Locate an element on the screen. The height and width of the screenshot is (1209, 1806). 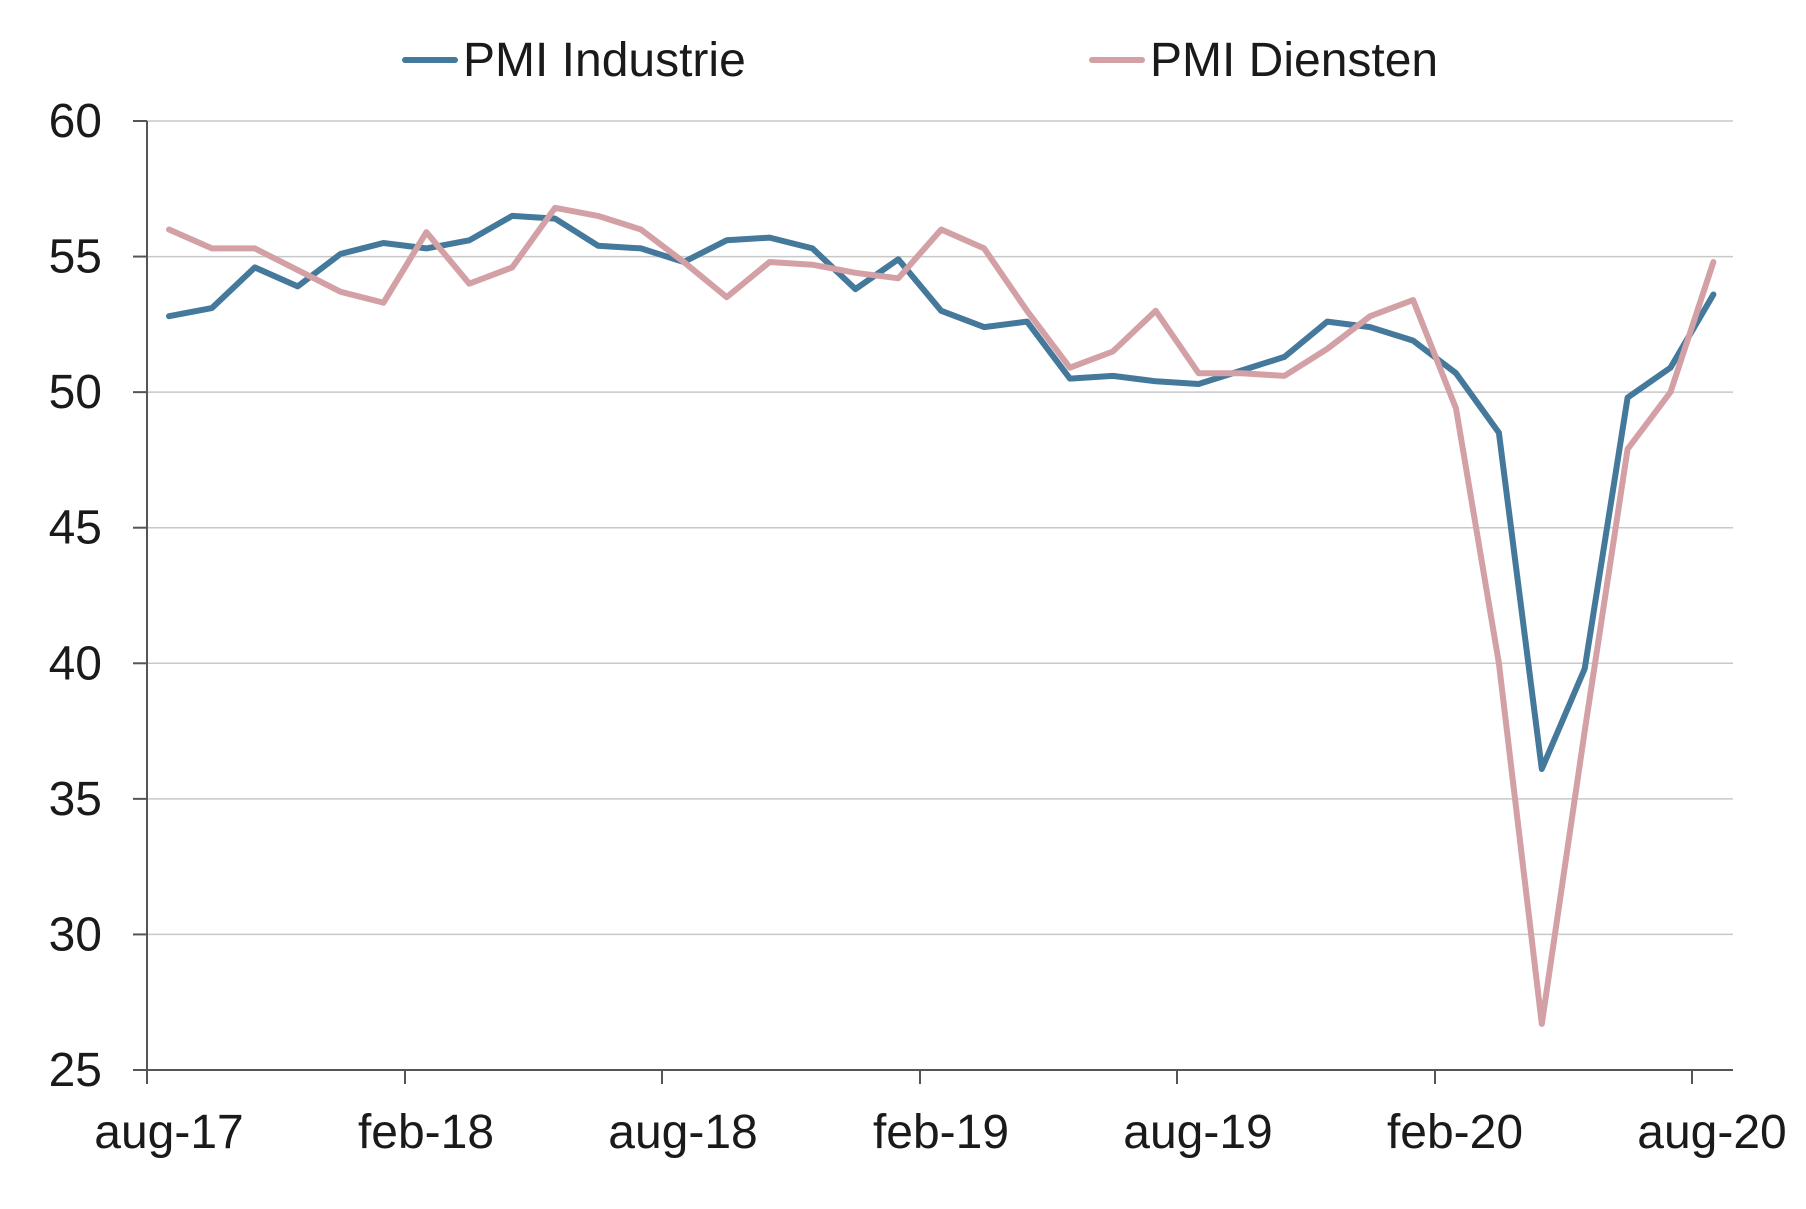
y-tick-label: 45 is located at coordinates (75, 528).